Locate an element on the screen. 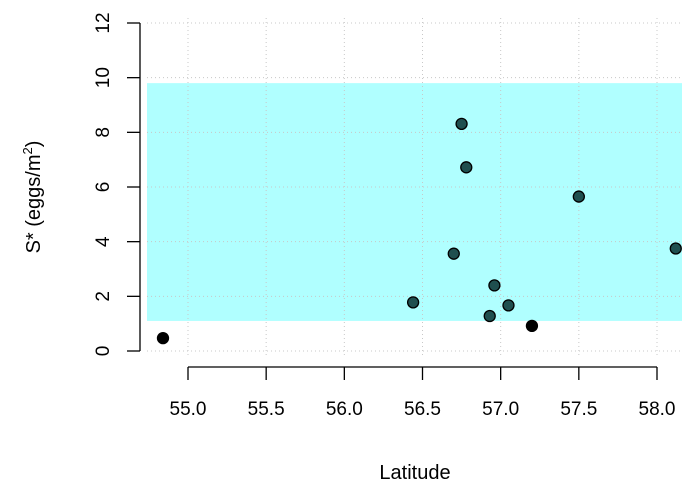 This screenshot has width=682, height=489. y-axis-title-close: ) is located at coordinates (34, 144).